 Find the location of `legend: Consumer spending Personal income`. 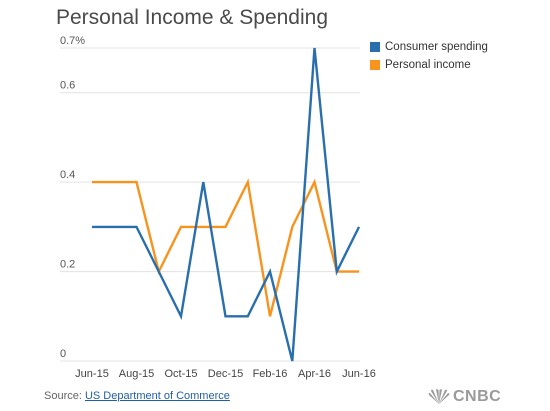

legend: Consumer spending Personal income is located at coordinates (429, 56).